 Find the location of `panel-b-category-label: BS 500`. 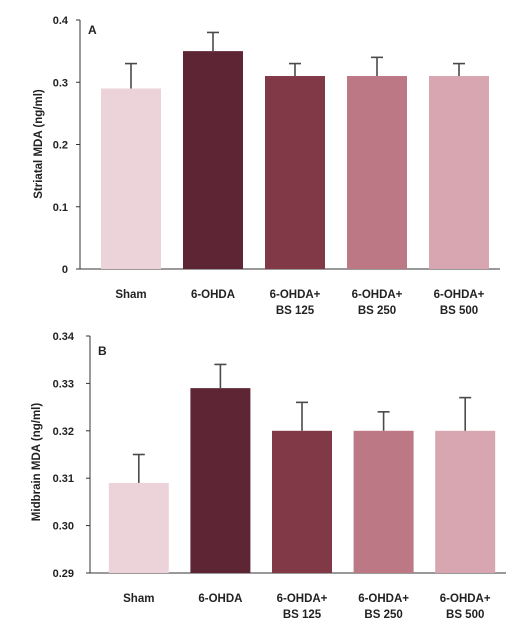

panel-b-category-label: BS 500 is located at coordinates (465, 614).